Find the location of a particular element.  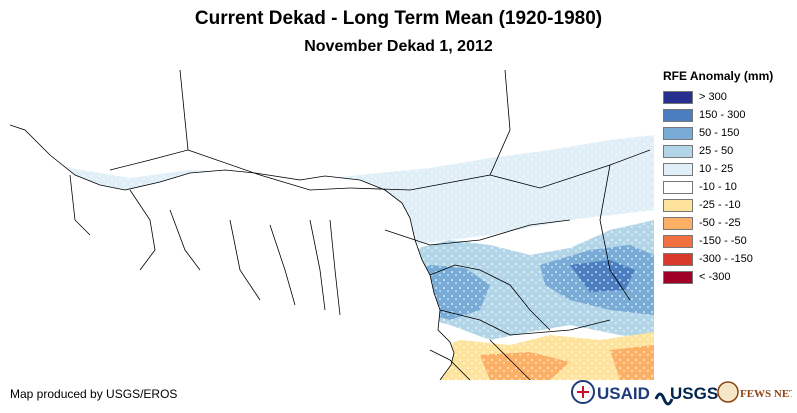

legend-row: -300 - -150 is located at coordinates (728, 259).